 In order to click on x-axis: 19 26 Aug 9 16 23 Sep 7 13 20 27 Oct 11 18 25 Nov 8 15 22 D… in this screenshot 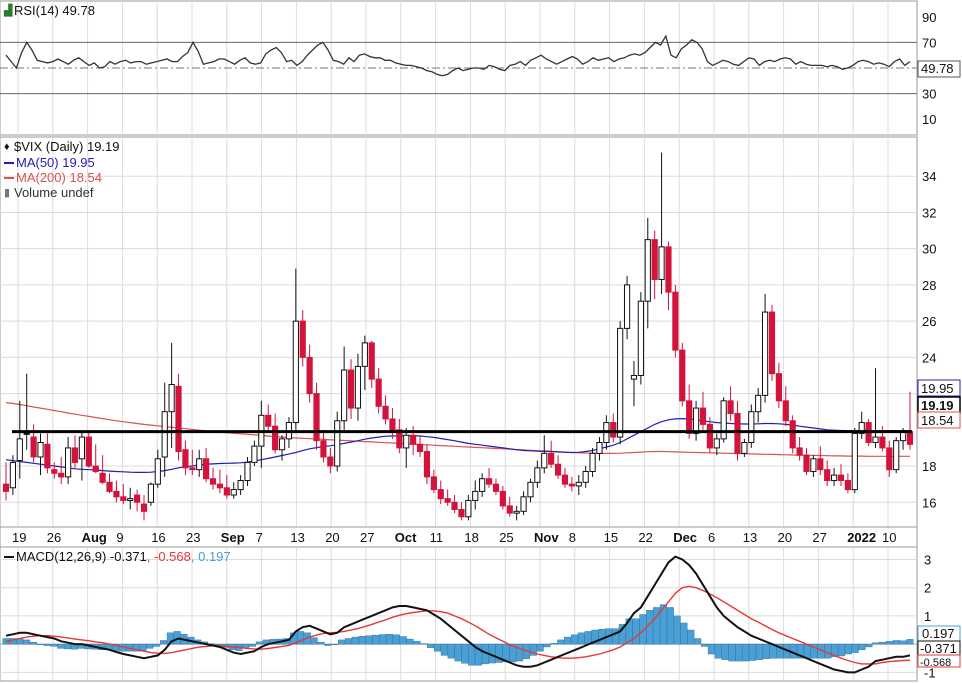, I will do `click(459, 537)`.